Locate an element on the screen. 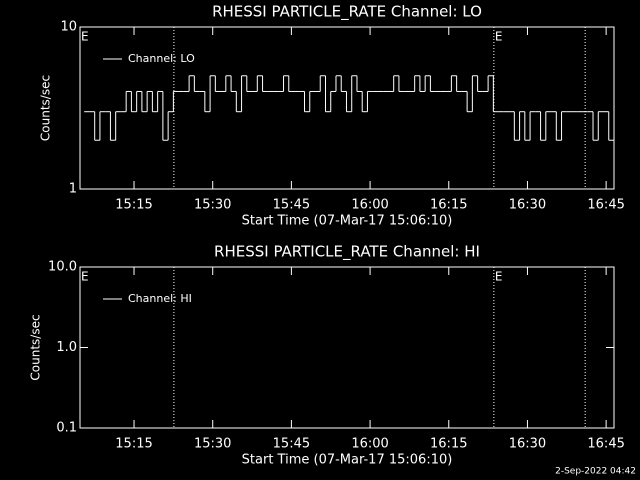  chart-title: RHESSI PARTICLE_RATE Channel: HI is located at coordinates (347, 252).